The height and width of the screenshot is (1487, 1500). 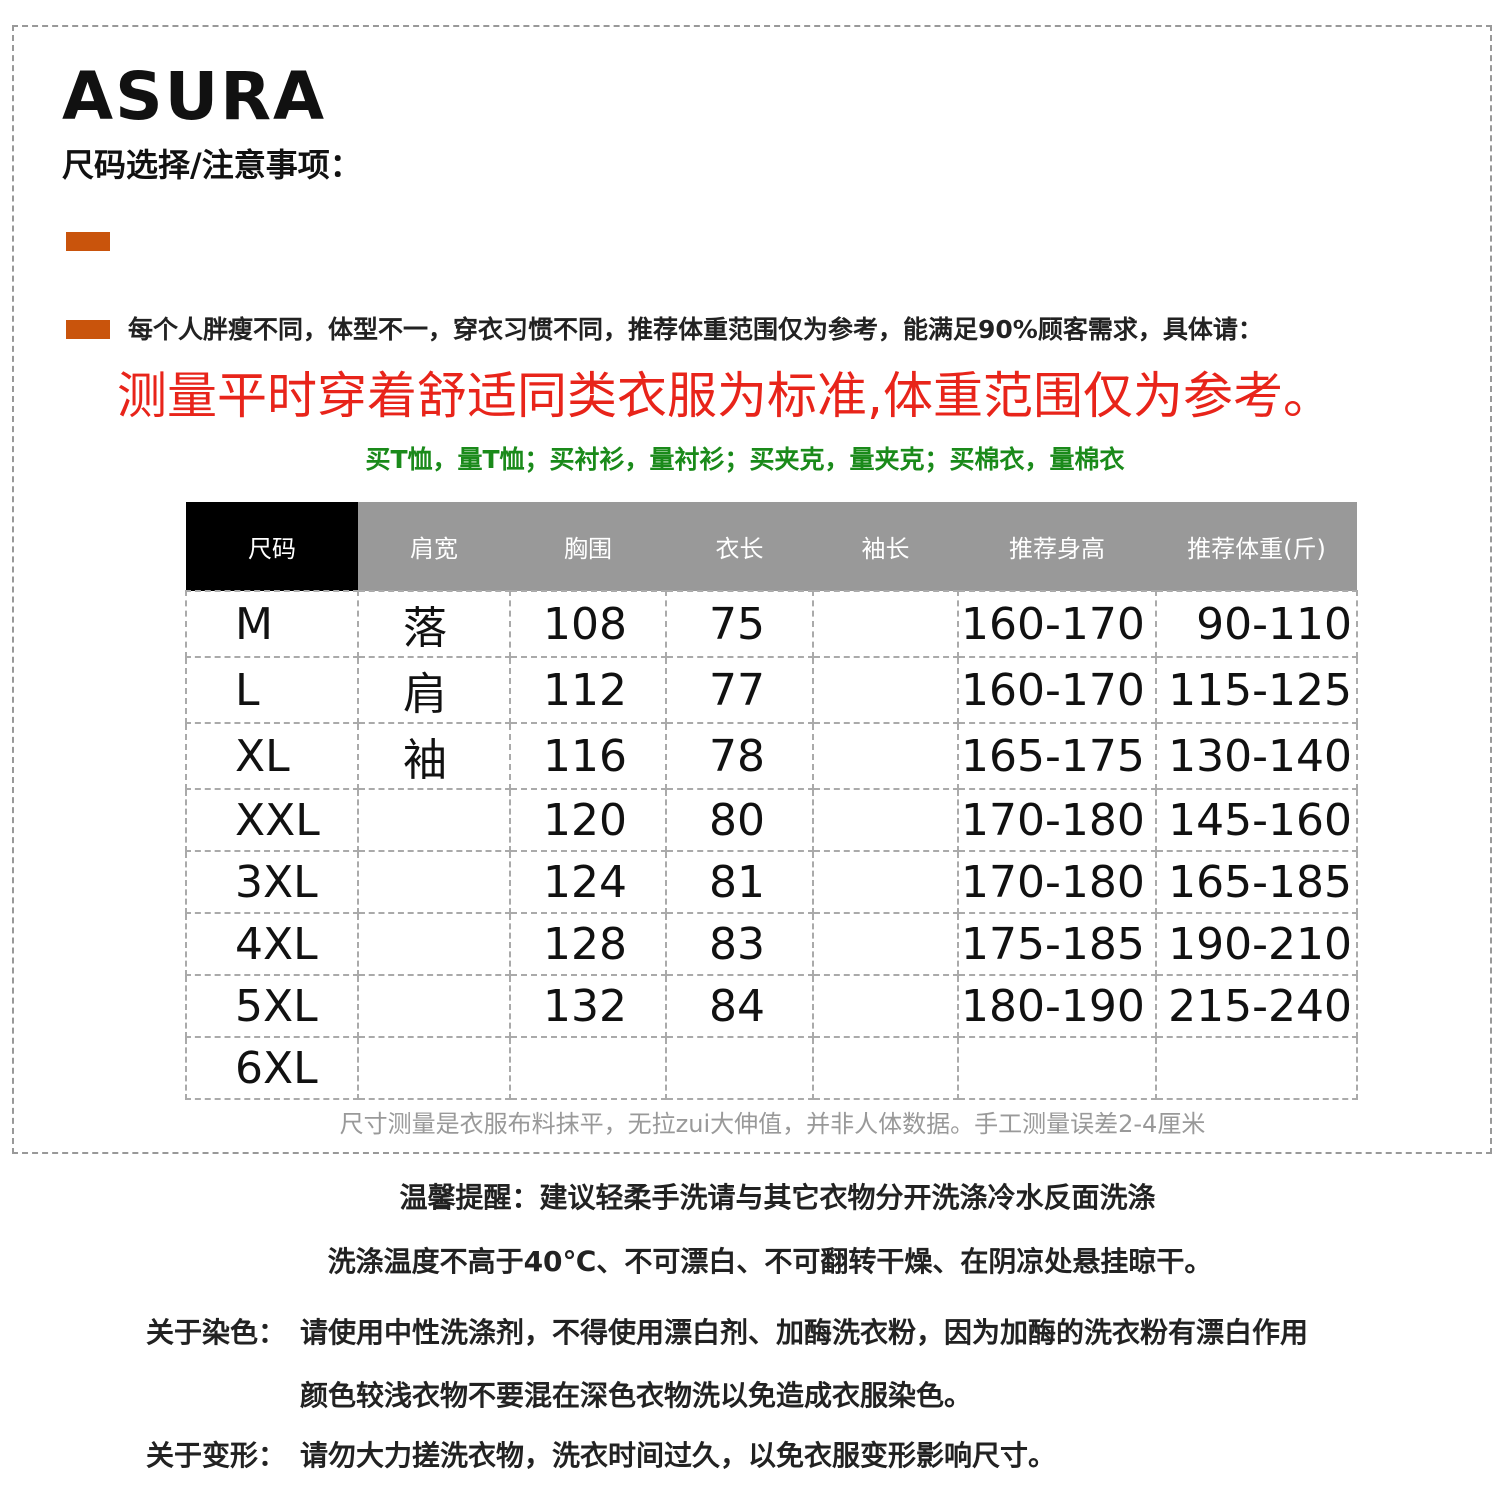 I want to click on highlight: 测量平时穿着舒适同类衣服为标准,体重范围仅为参考。, so click(x=725, y=396).